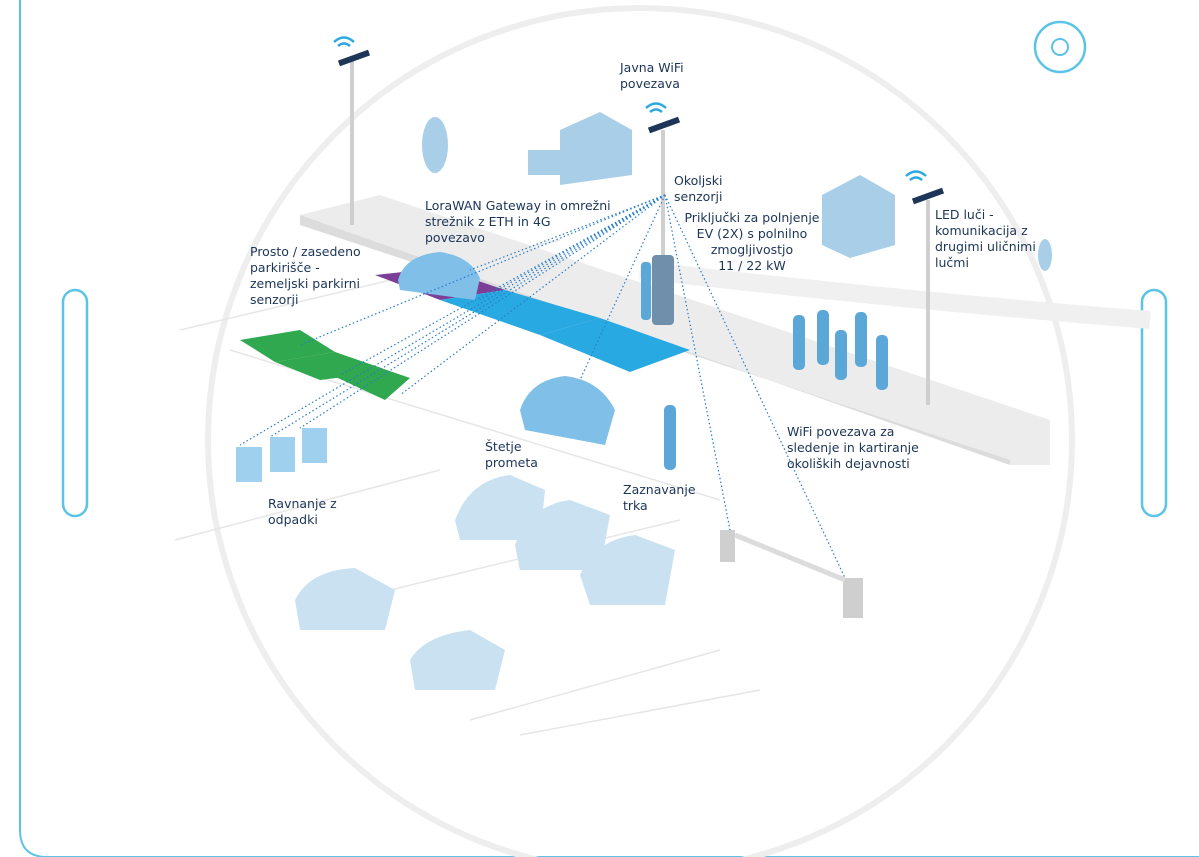 The height and width of the screenshot is (857, 1199). I want to click on icon-inner, so click(1060, 47).